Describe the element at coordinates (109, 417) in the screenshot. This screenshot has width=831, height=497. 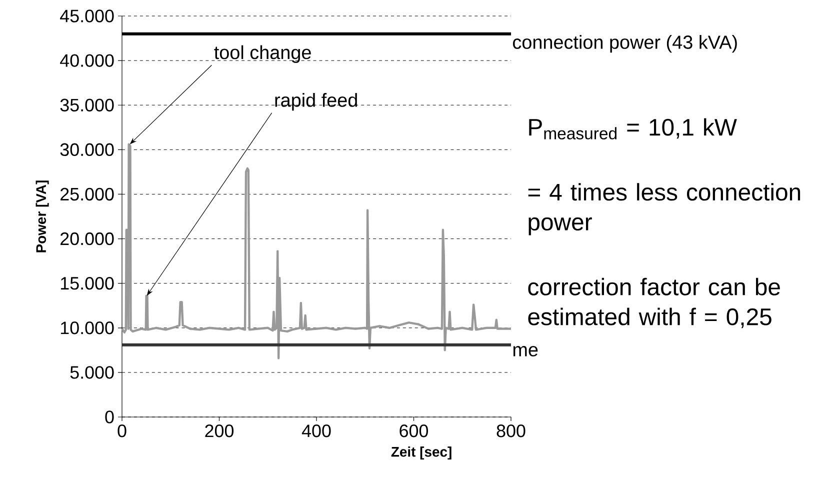
I see `y-tick-label: 0` at that location.